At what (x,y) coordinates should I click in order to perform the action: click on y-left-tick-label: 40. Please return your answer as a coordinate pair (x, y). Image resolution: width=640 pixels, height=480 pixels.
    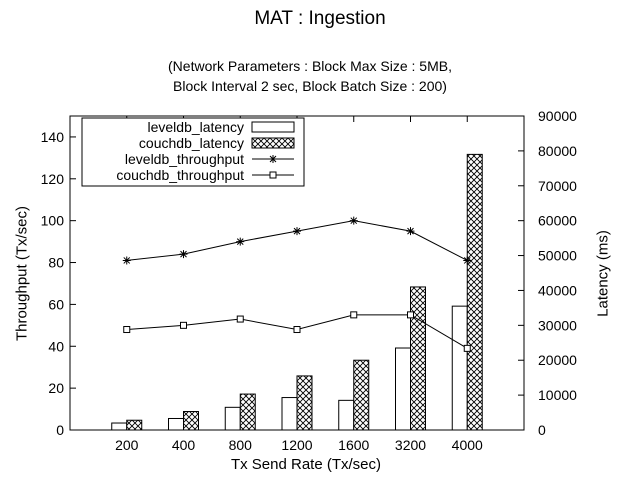
    Looking at the image, I should click on (56, 346).